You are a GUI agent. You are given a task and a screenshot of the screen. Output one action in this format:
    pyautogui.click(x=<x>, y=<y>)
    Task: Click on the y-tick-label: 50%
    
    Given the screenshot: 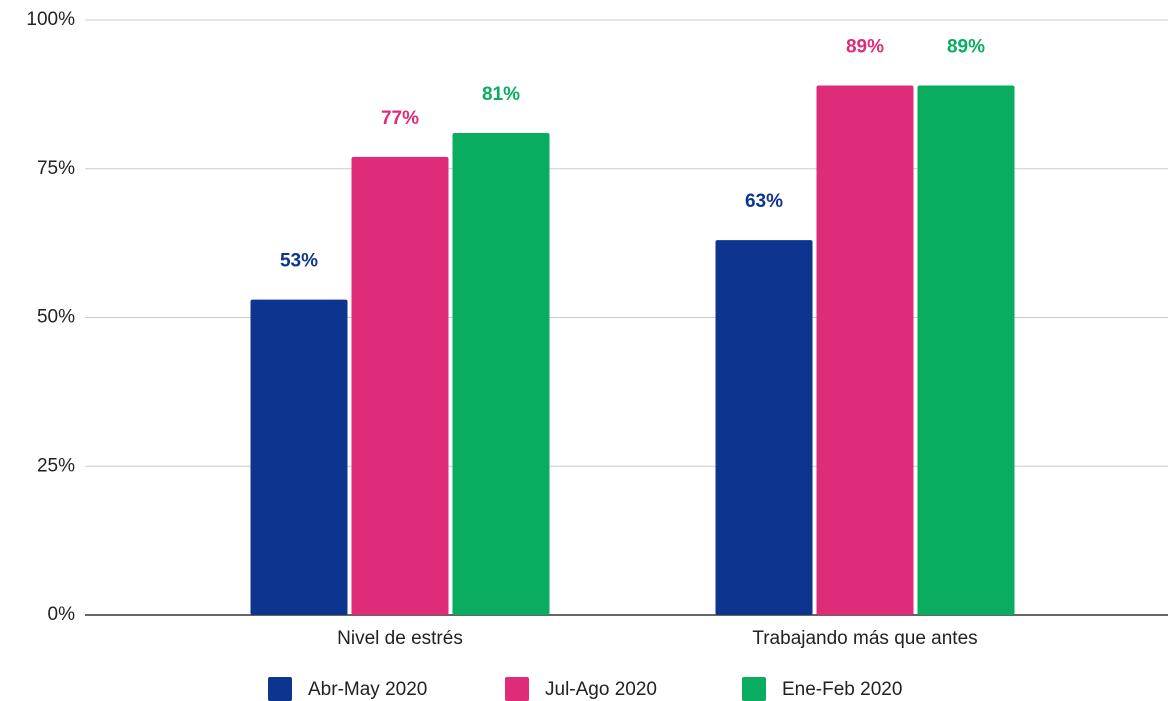 What is the action you would take?
    pyautogui.click(x=56, y=317)
    